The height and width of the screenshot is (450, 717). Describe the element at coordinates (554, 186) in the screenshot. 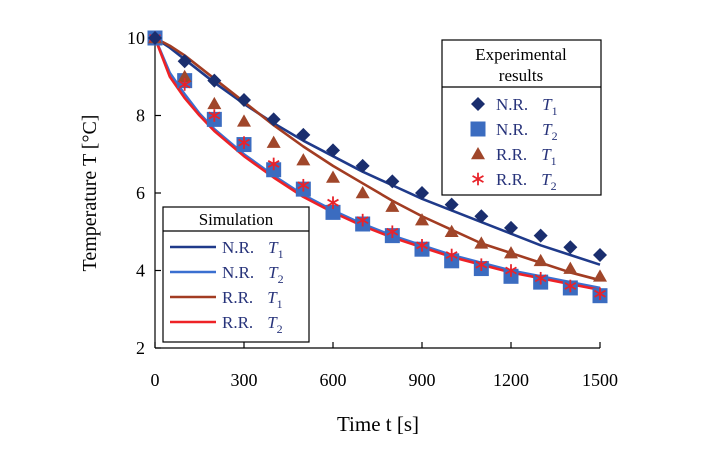

I see `exp-legend-entry-3-sub: 2` at that location.